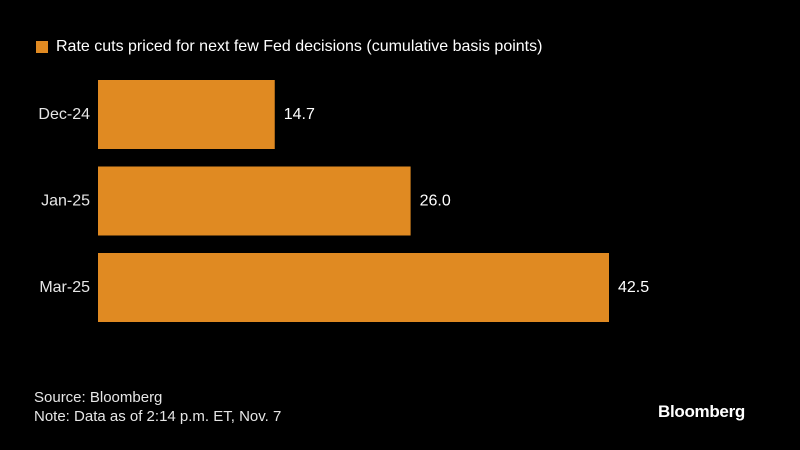 The height and width of the screenshot is (450, 800). I want to click on category-label: Dec-24, so click(64, 114).